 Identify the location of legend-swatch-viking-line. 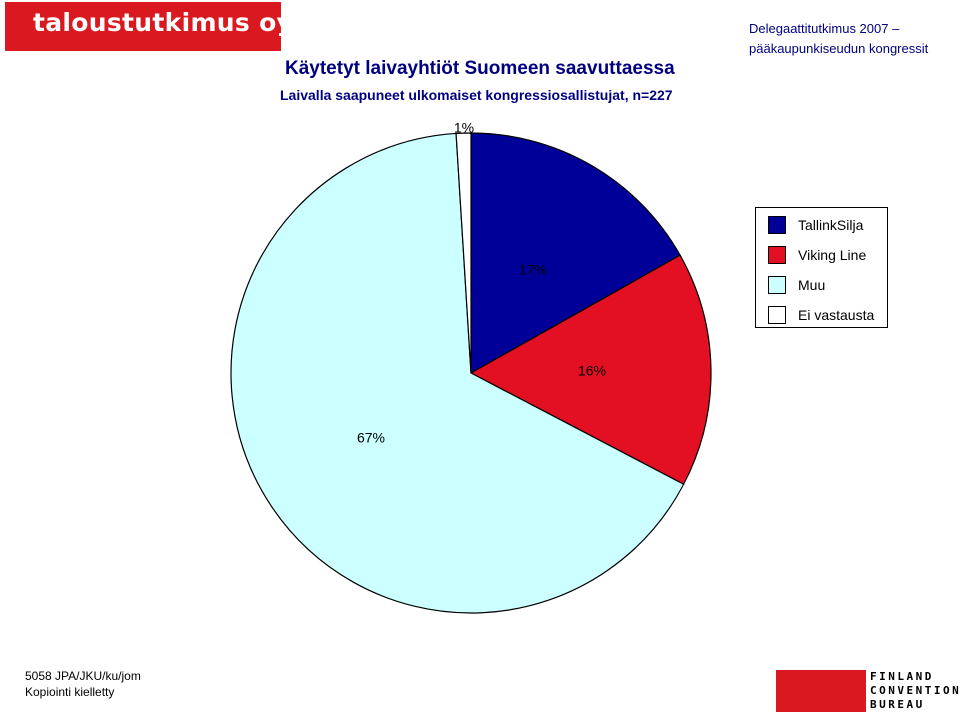
(777, 255).